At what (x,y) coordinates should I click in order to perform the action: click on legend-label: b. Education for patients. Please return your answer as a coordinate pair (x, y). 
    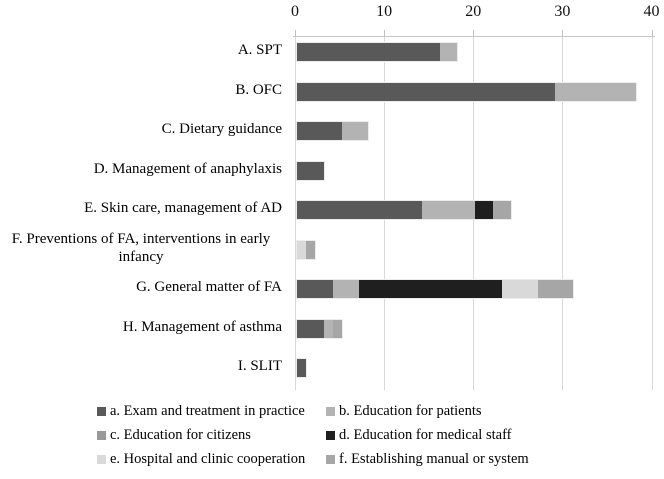
    Looking at the image, I should click on (410, 410).